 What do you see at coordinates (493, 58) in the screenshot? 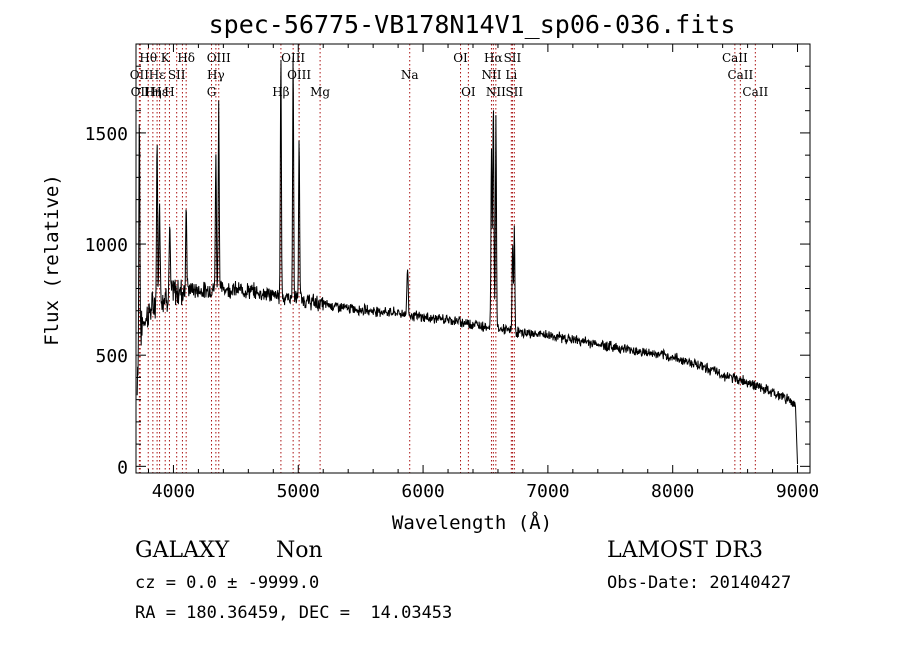
I see `line-marker-label: Hα` at bounding box center [493, 58].